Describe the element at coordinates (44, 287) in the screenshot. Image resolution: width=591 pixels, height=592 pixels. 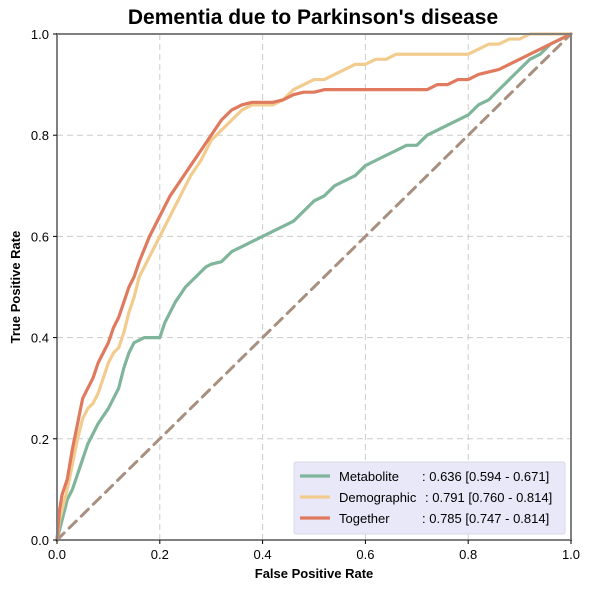
I see `y-axis-ticks: 0.0 0.2 0.4 0.6 0.8 1.0` at that location.